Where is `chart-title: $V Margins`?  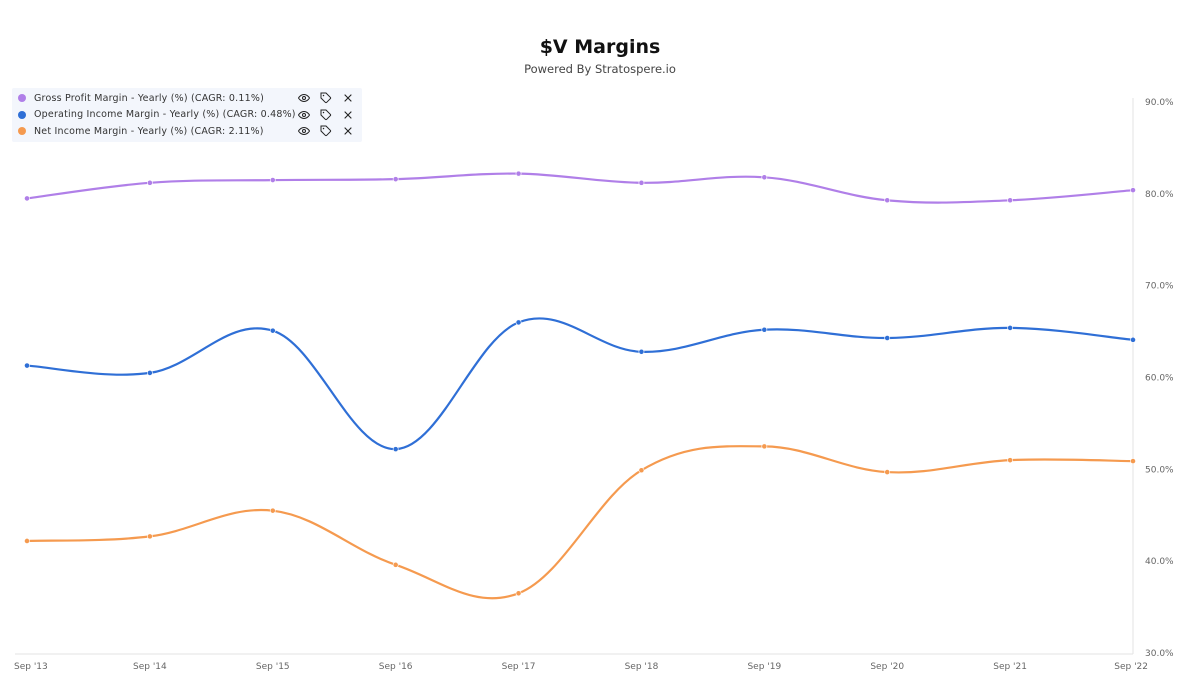 chart-title: $V Margins is located at coordinates (600, 47).